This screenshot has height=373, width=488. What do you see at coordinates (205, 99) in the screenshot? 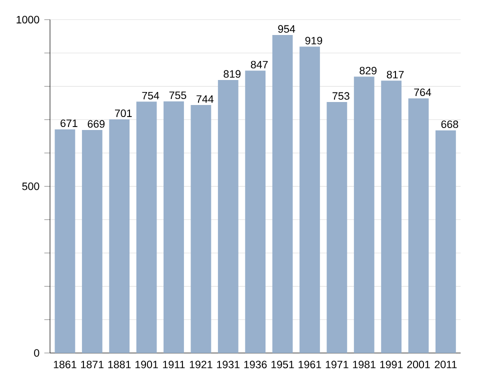
I see `data-label: 744` at bounding box center [205, 99].